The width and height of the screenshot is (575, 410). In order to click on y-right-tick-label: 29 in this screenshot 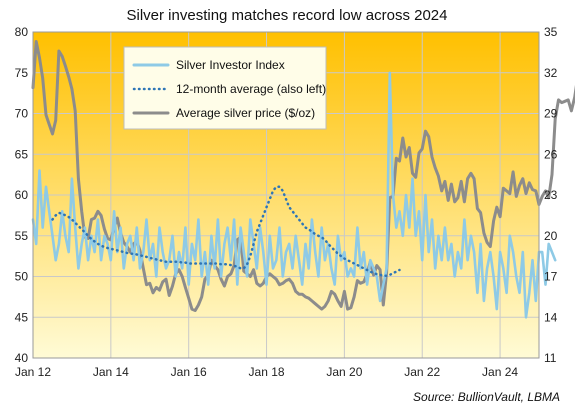, I will do `click(551, 114)`.